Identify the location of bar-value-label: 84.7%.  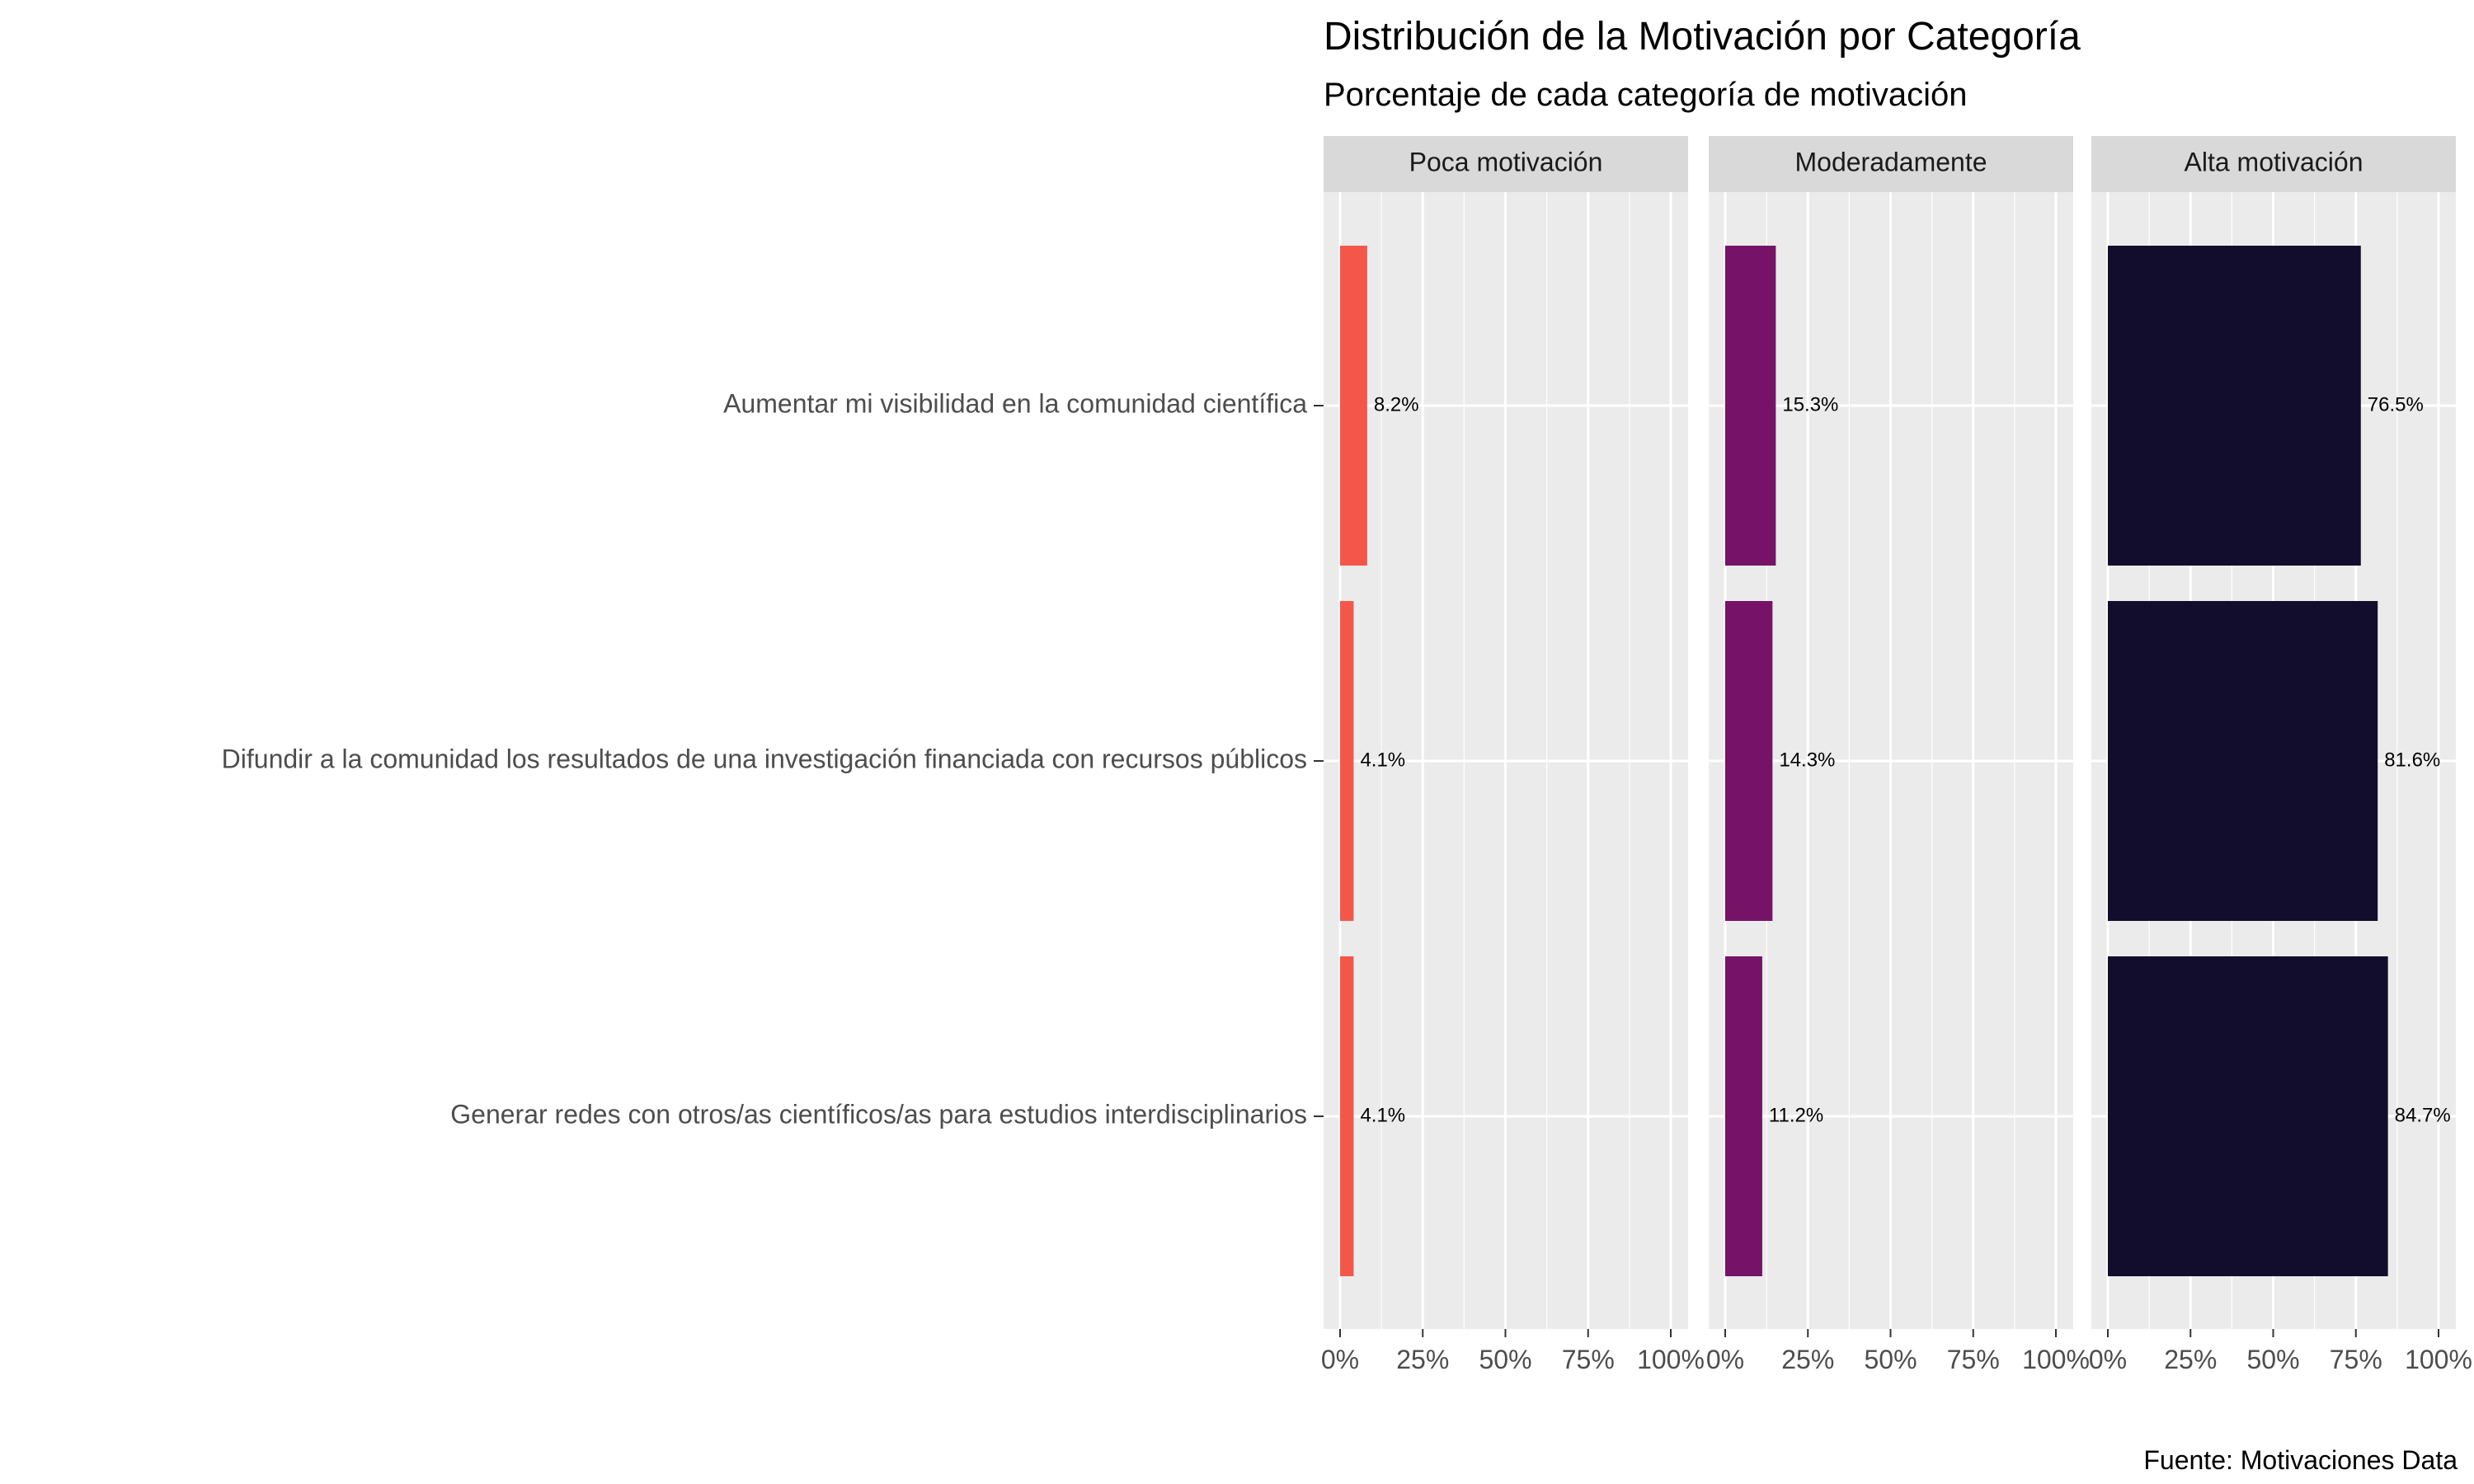
(2423, 1115).